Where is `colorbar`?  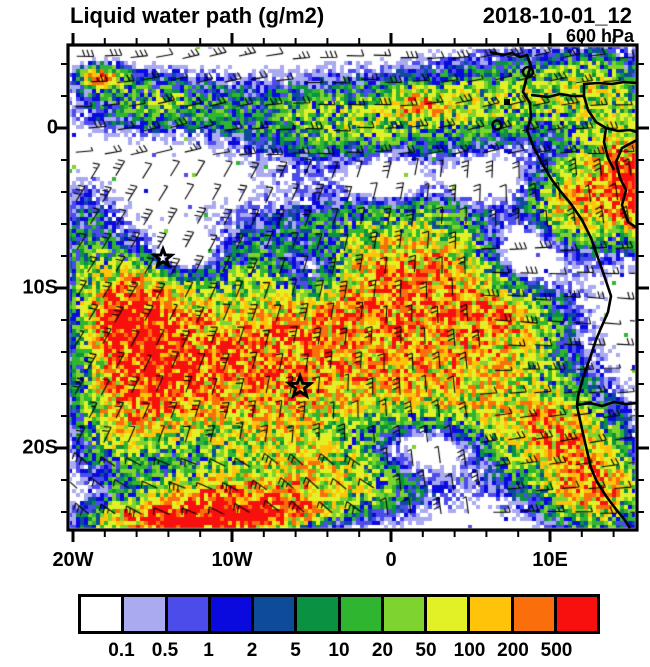
colorbar is located at coordinates (339, 614).